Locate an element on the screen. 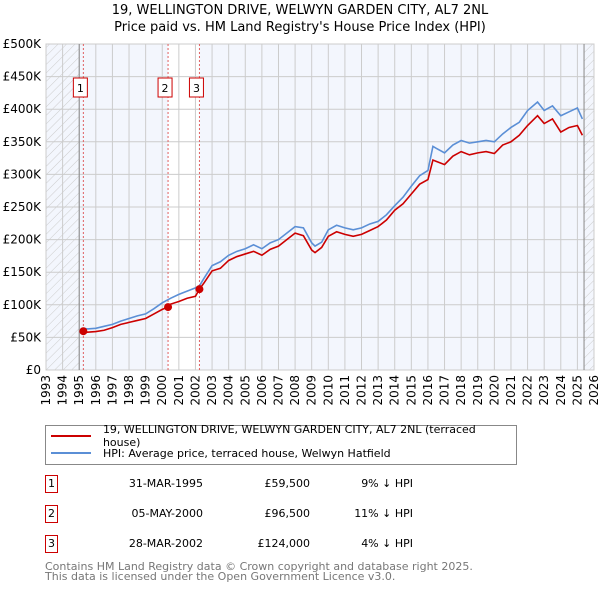 The width and height of the screenshot is (600, 590). x-tick-label: 2025 is located at coordinates (577, 390).